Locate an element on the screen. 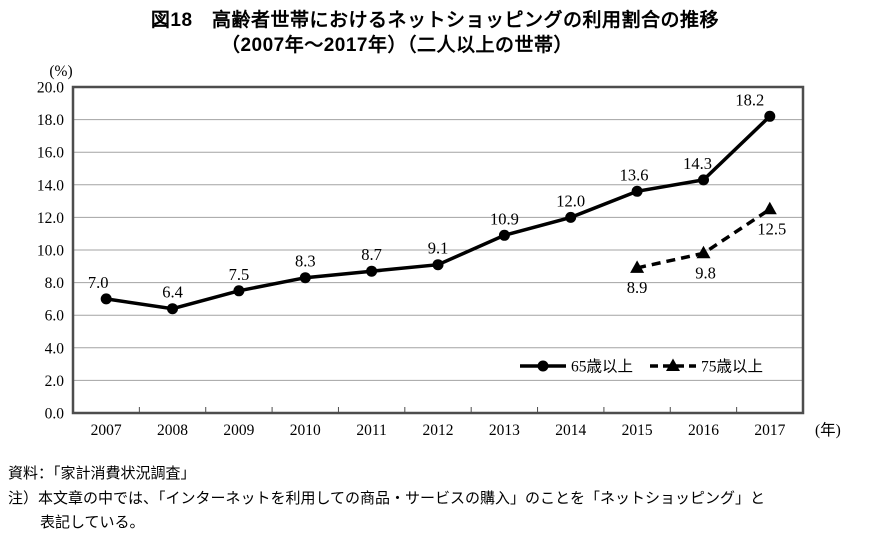 This screenshot has height=535, width=870. x-tick-label: 2008 is located at coordinates (172, 430).